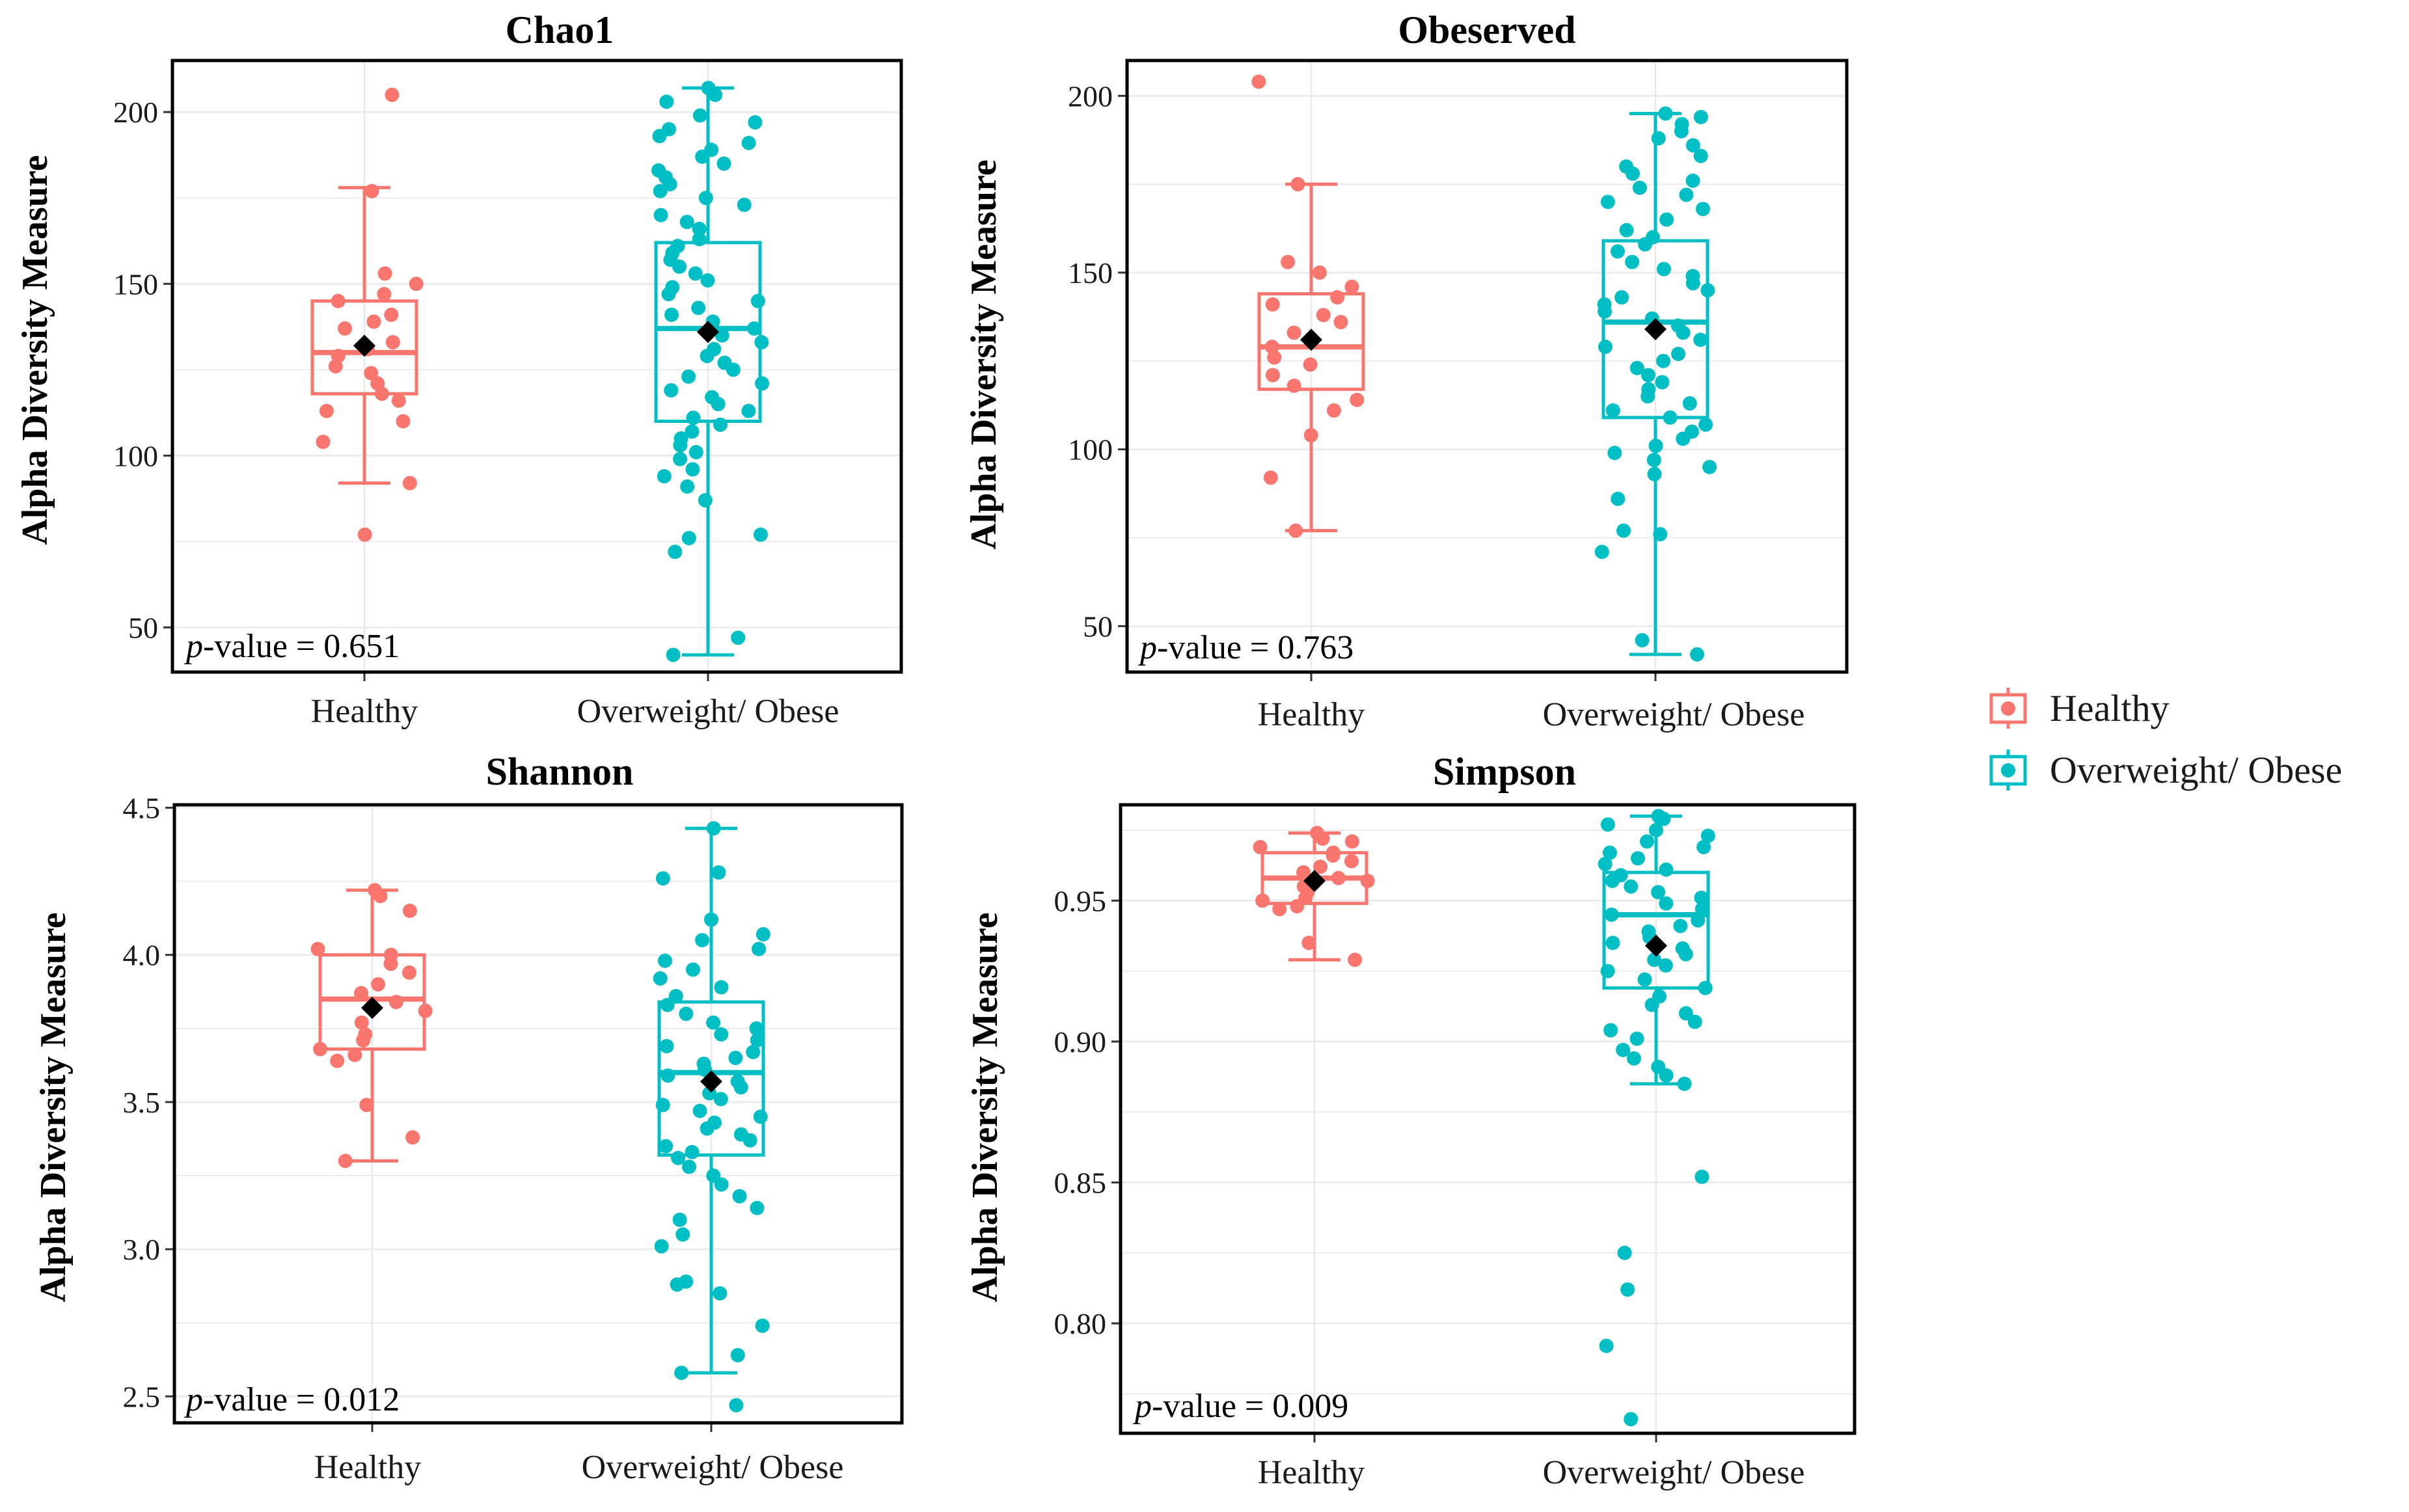  Describe the element at coordinates (35, 350) in the screenshot. I see `y-axis-label: Alpha Diversity Measure` at that location.